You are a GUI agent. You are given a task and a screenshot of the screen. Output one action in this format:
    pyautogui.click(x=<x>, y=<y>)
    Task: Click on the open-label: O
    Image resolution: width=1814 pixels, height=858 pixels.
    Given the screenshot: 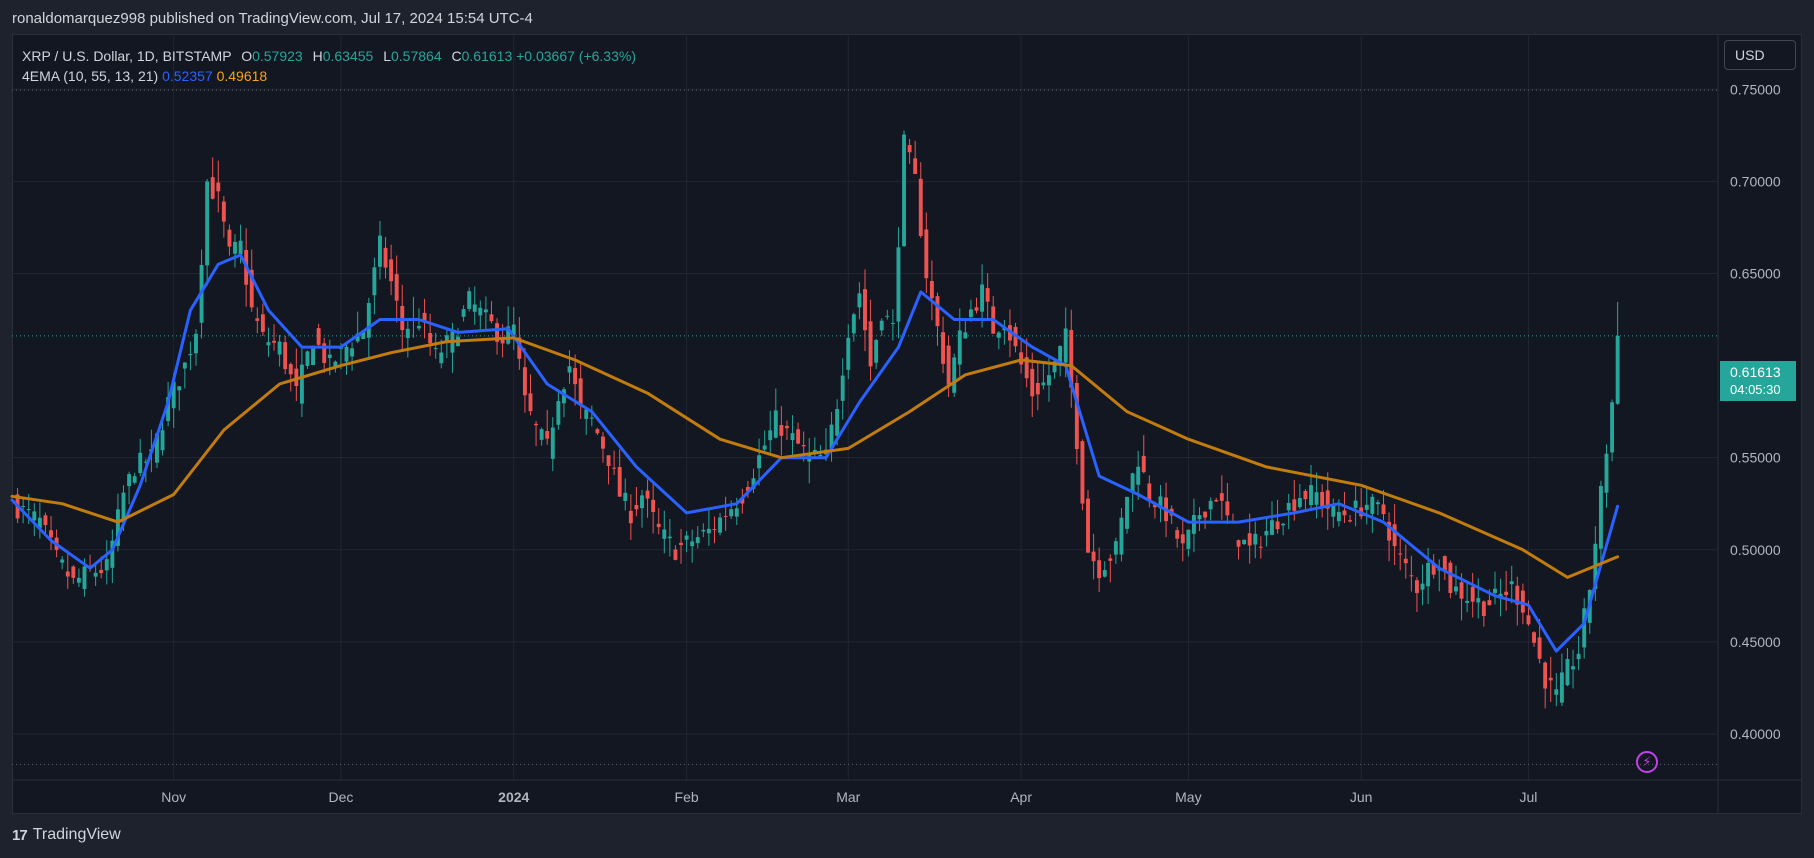 What is the action you would take?
    pyautogui.click(x=247, y=56)
    